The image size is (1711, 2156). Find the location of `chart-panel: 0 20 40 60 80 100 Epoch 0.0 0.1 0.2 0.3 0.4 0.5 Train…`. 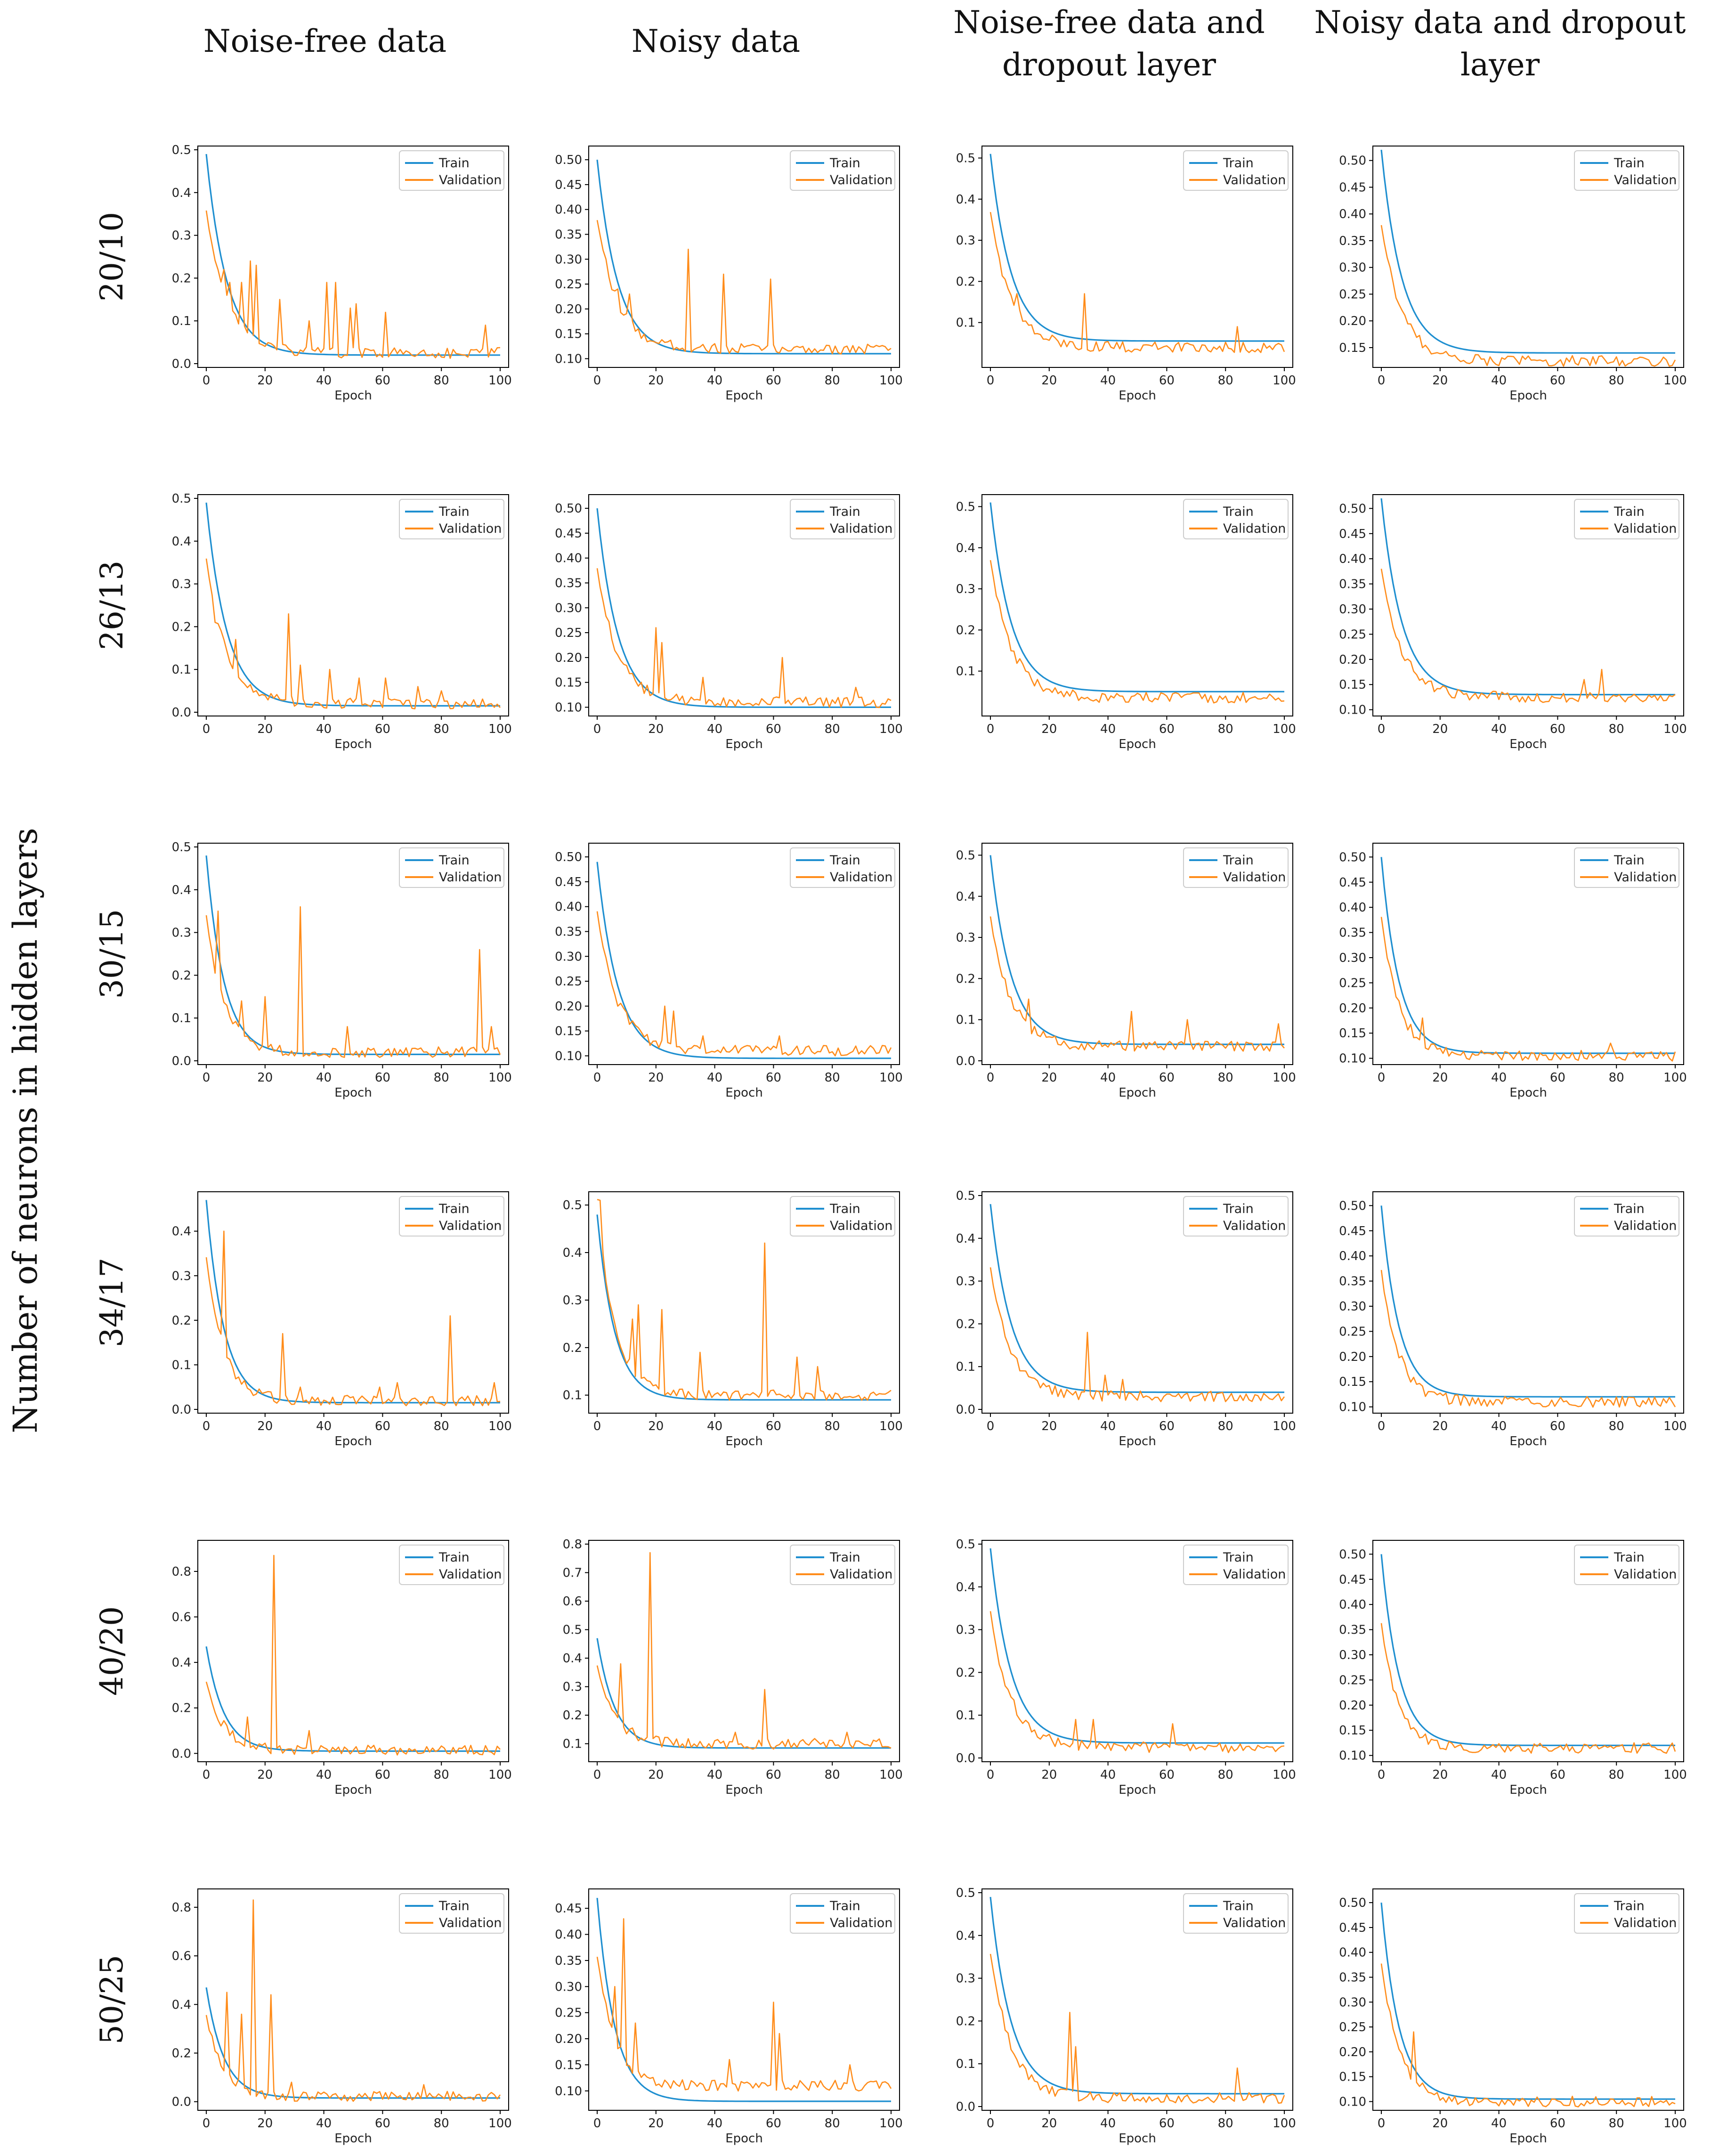

chart-panel: 0 20 40 60 80 100 Epoch 0.0 0.1 0.2 0.3 0.4 0.5 Train… is located at coordinates (1126, 2016).